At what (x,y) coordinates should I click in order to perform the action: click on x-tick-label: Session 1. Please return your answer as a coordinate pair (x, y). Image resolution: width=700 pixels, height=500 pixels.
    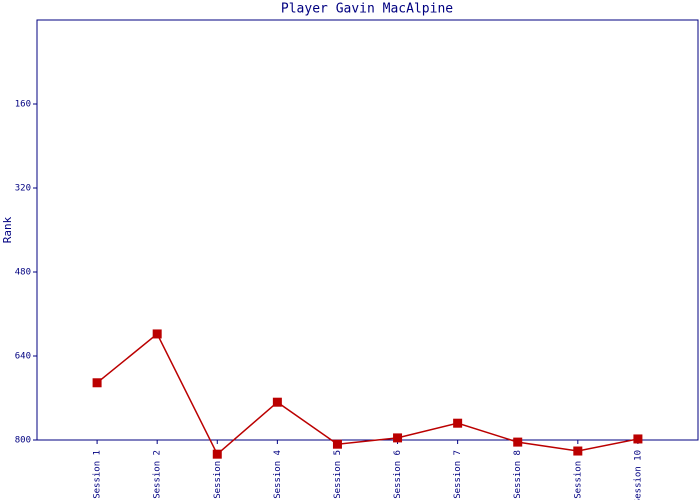
    Looking at the image, I should click on (98, 474).